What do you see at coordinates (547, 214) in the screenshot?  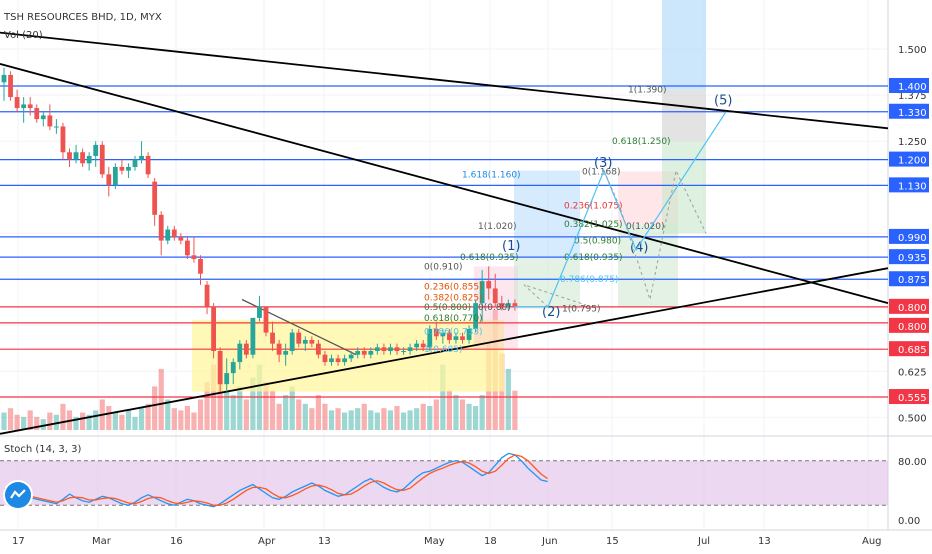 I see `target-zone-blue` at bounding box center [547, 214].